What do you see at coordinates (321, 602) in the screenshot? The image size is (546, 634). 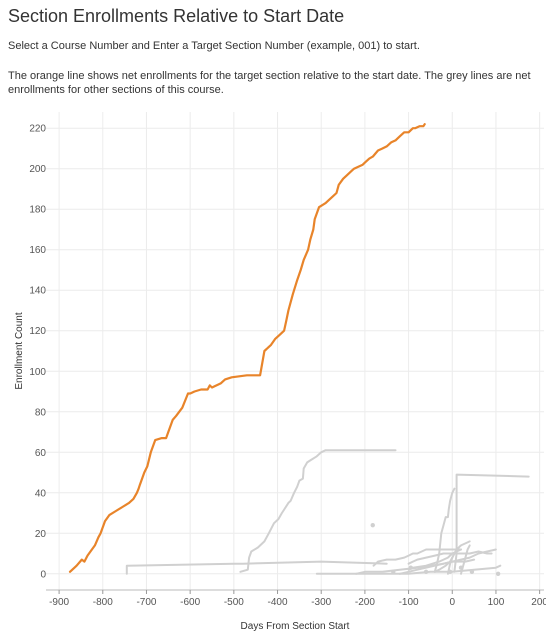 I see `x-tick-label: -300` at bounding box center [321, 602].